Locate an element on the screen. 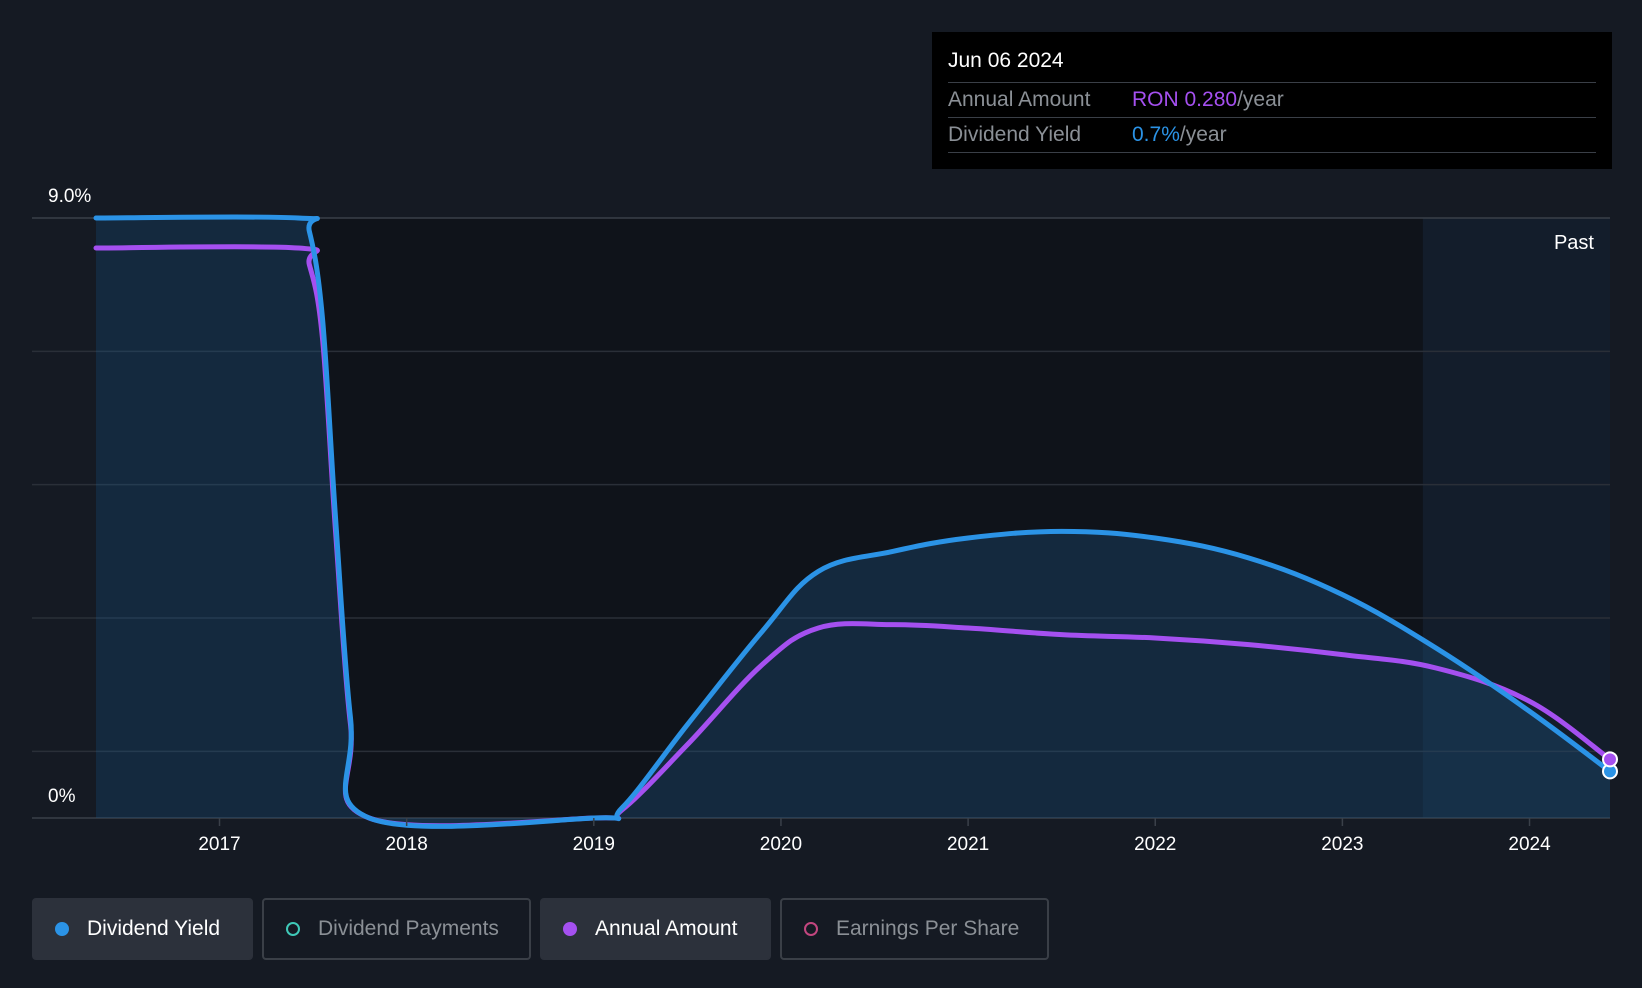  legend-label: Annual Amount is located at coordinates (666, 928).